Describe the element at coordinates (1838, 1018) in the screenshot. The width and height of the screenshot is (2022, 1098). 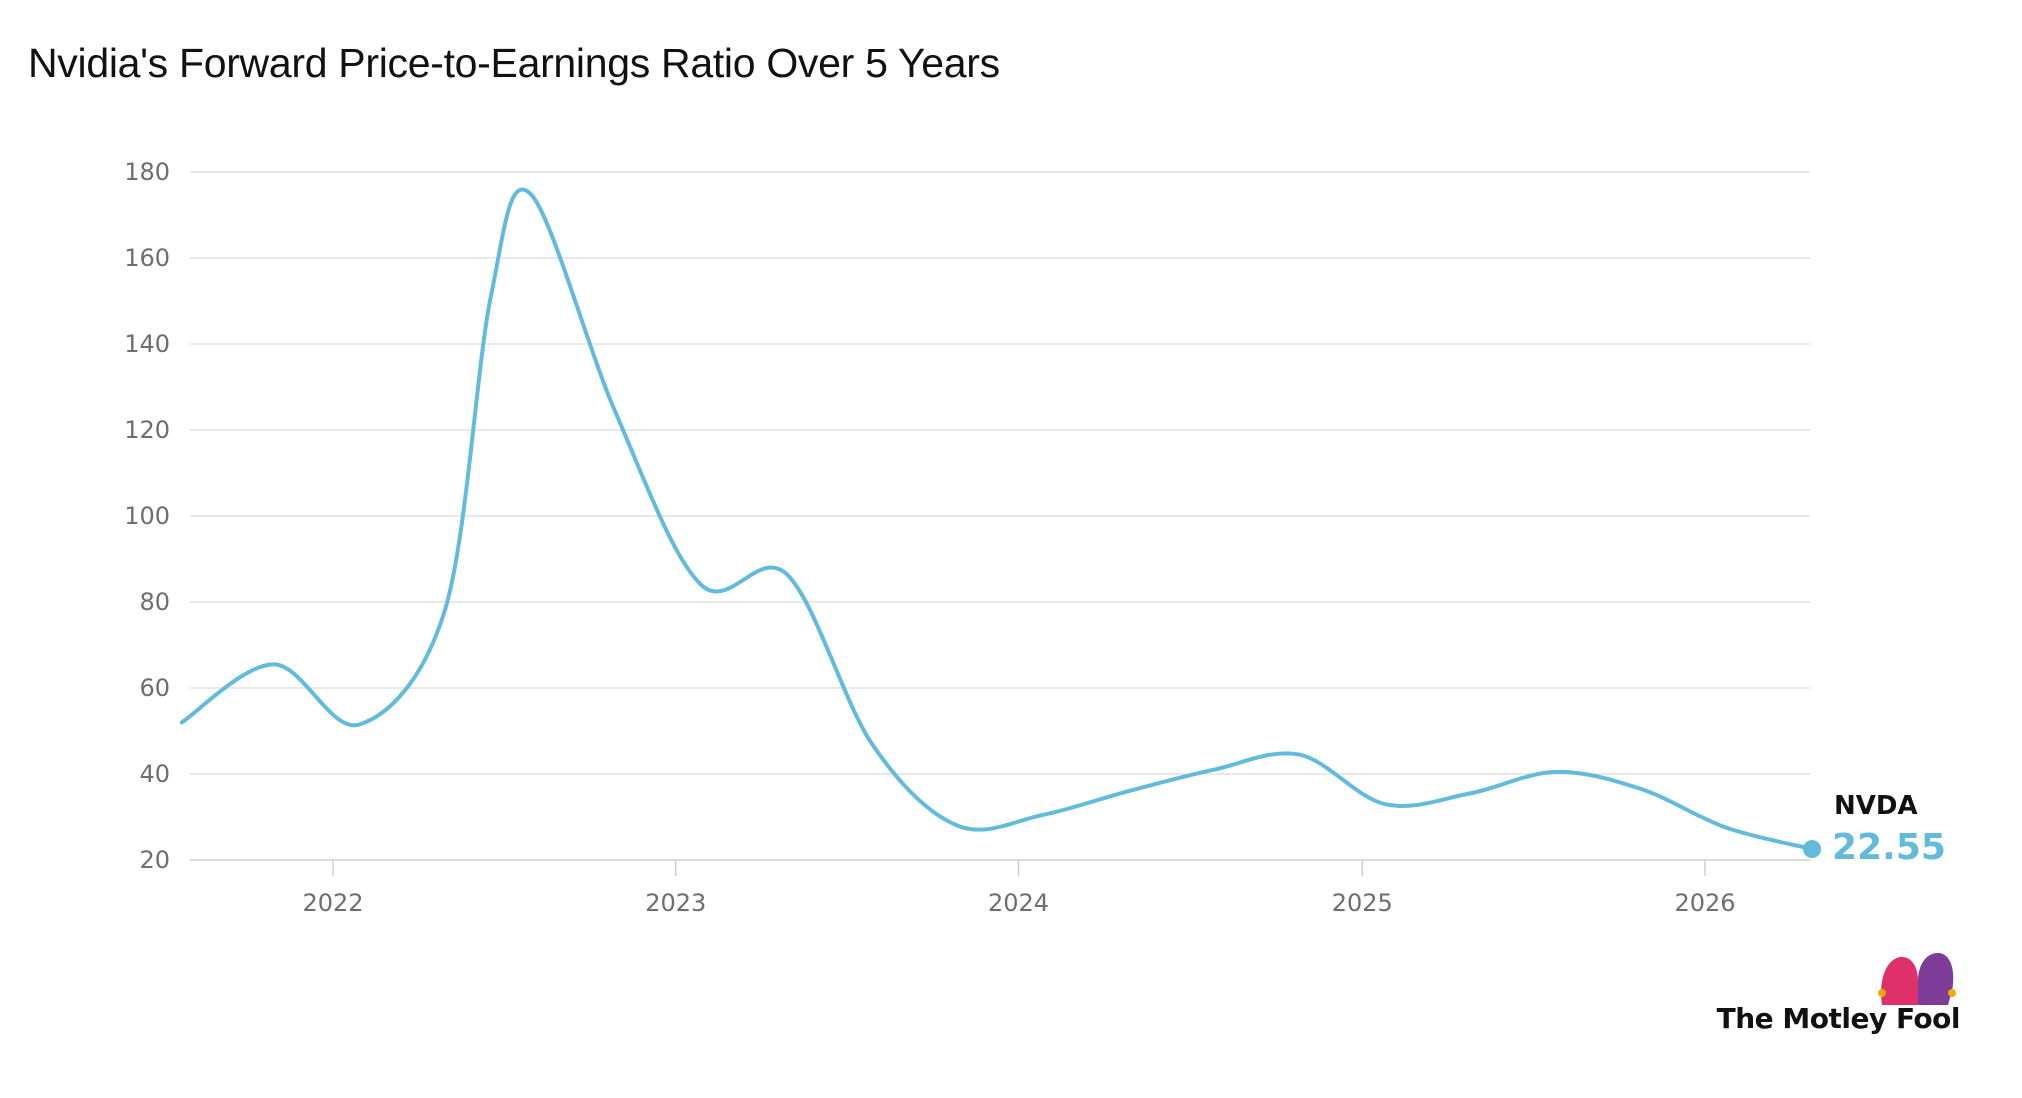
I see `brand-name: The Motley Fool` at that location.